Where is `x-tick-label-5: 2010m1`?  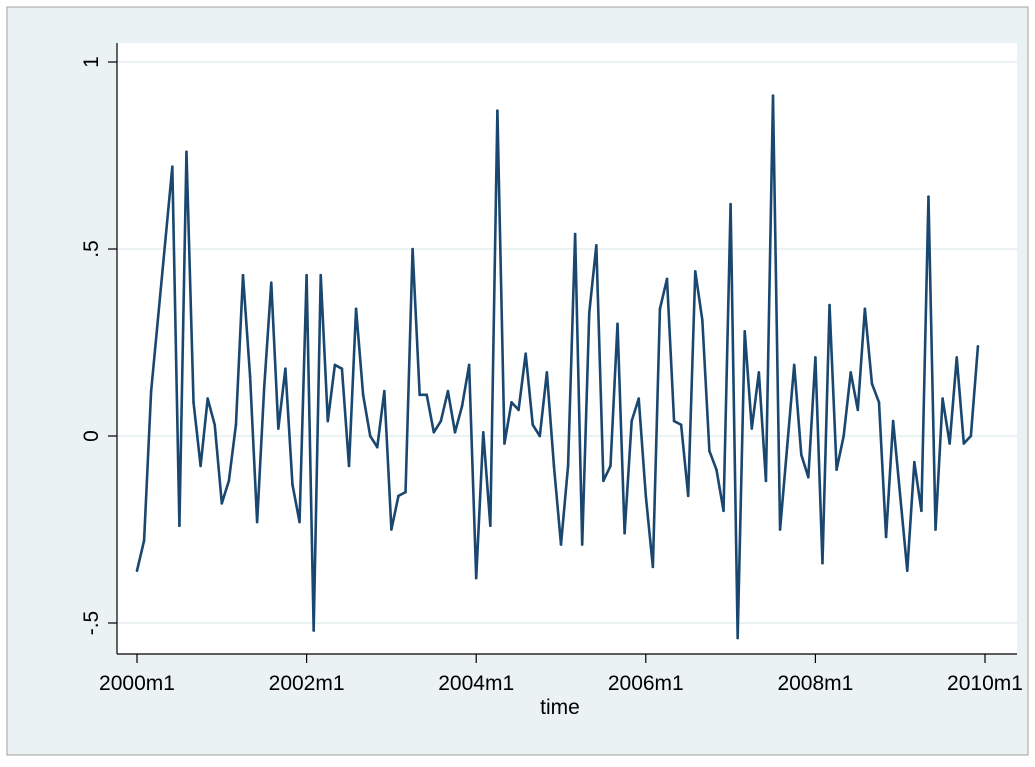
x-tick-label-5: 2010m1 is located at coordinates (985, 683).